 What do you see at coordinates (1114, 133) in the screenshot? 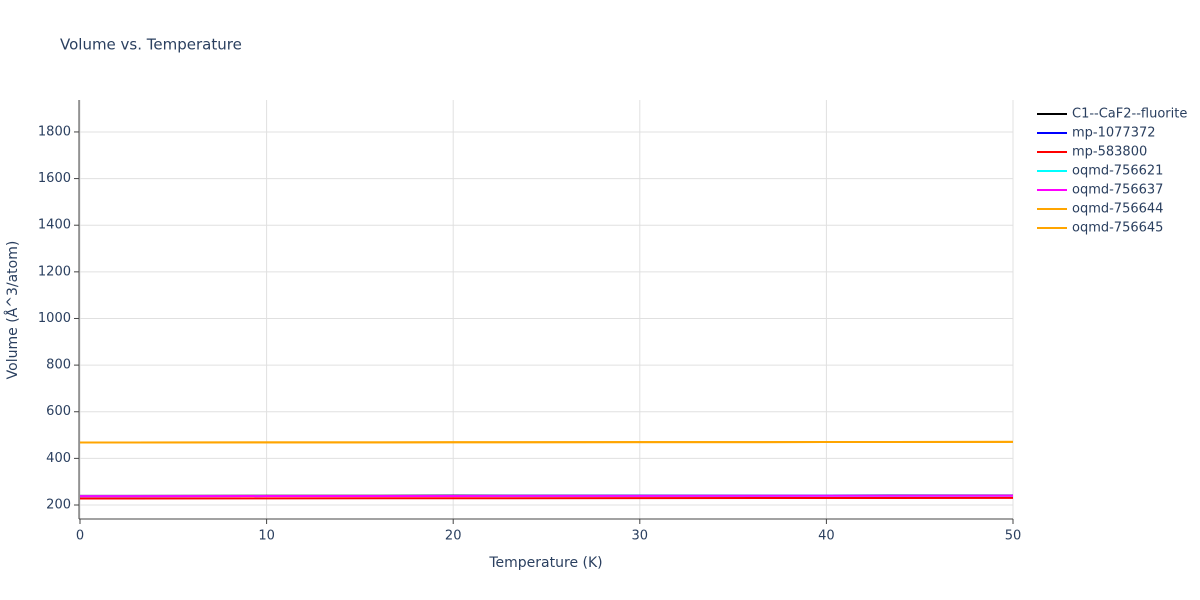
I see `legend-label: mp-1077372` at bounding box center [1114, 133].